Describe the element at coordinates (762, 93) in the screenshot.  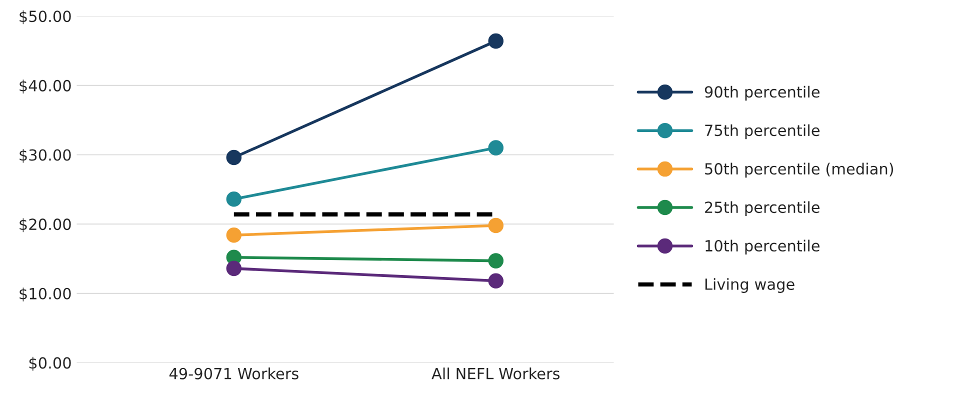
I see `legend-label: 90th percentile` at that location.